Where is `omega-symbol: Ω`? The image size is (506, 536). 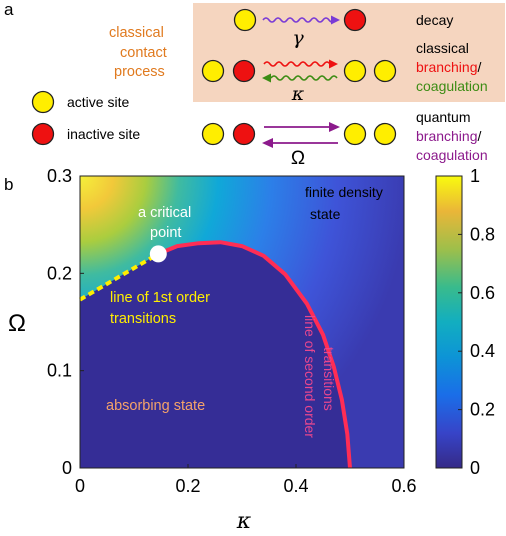
omega-symbol: Ω is located at coordinates (298, 158).